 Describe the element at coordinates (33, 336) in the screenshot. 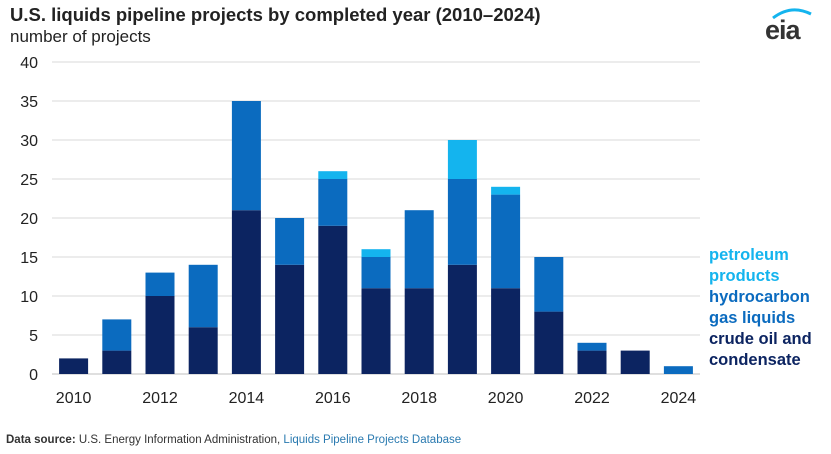

I see `y-tick-label-5: 5` at that location.